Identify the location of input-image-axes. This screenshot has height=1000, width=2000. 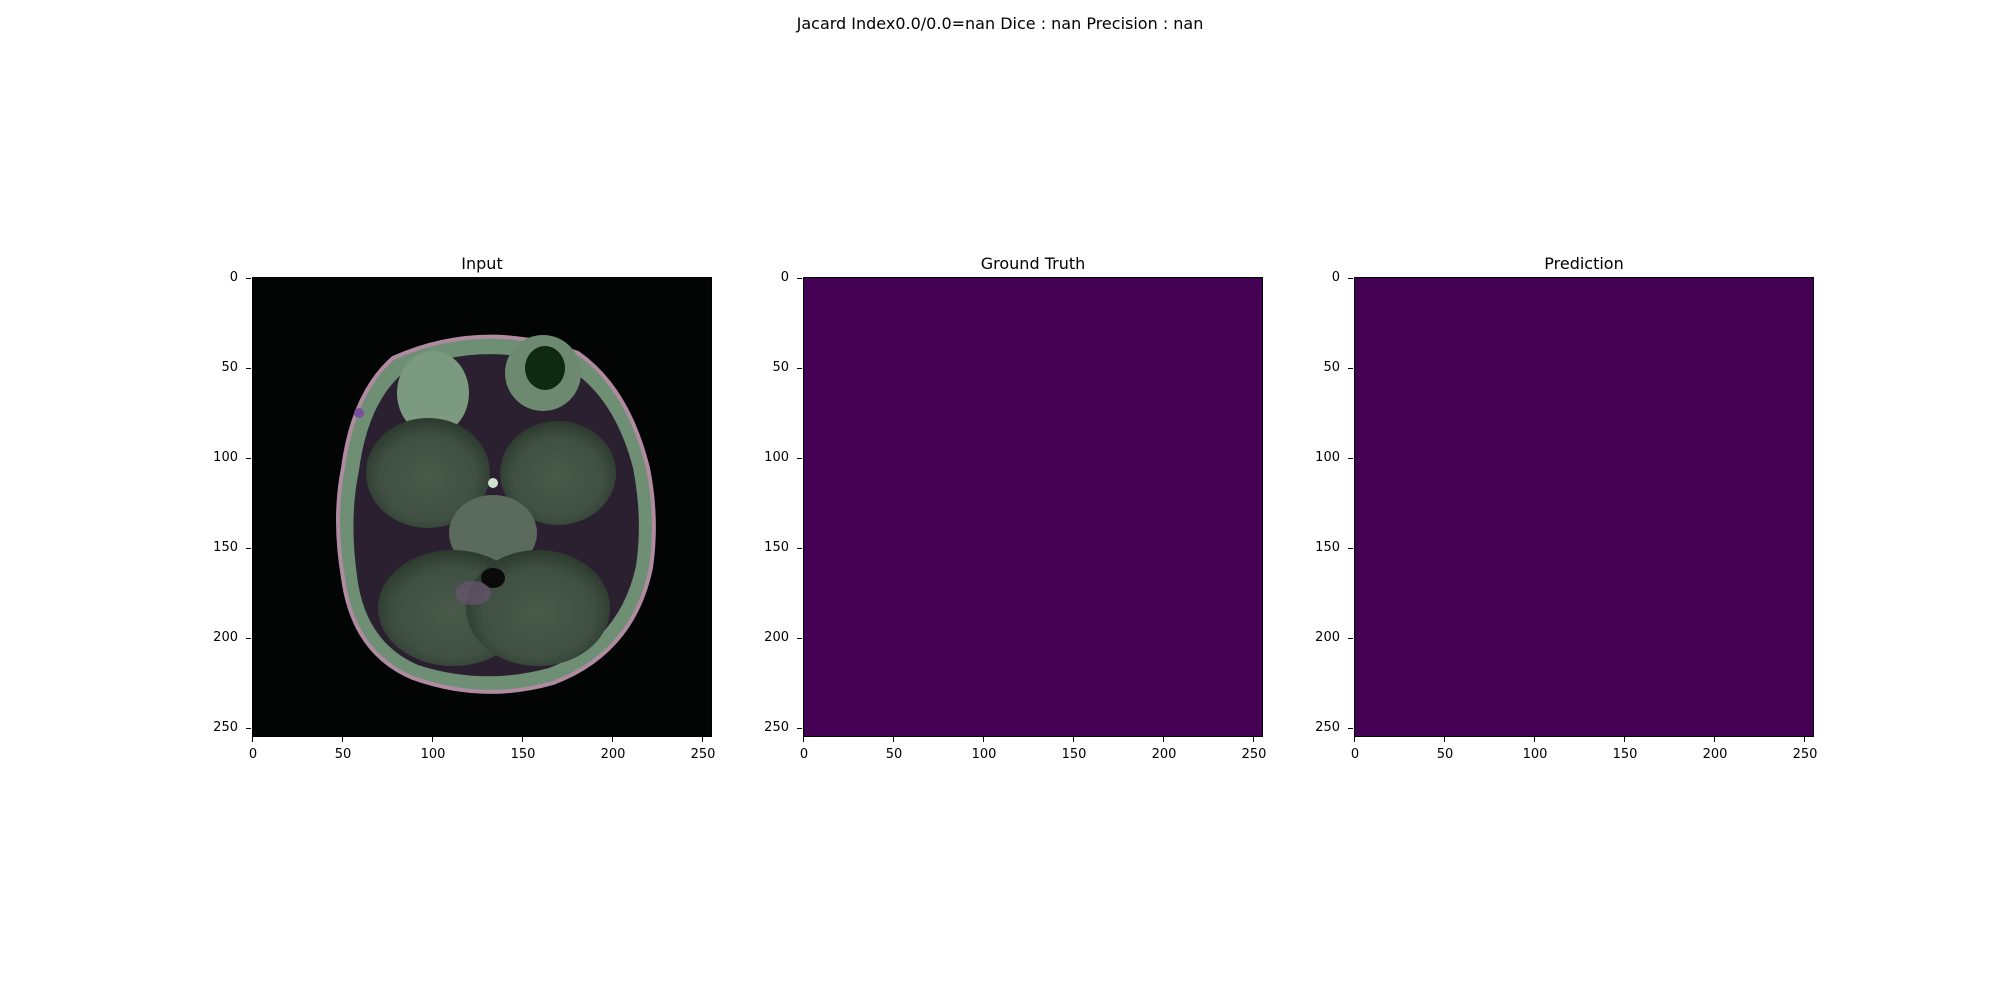
(482, 507).